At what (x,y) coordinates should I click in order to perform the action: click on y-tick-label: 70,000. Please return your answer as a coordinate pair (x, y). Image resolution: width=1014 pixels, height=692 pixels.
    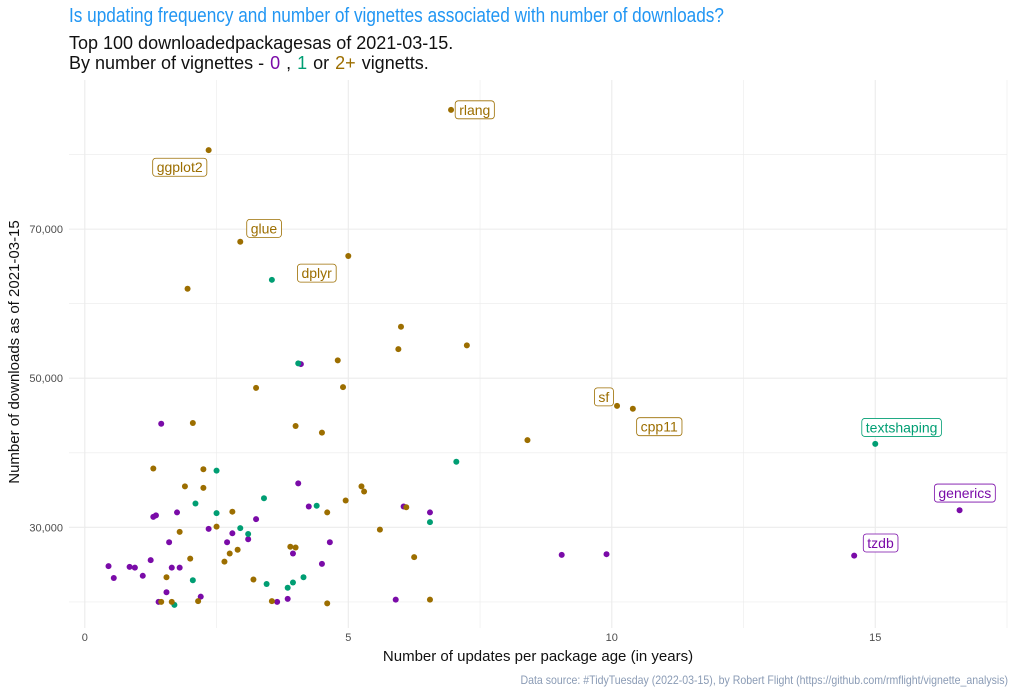
    Looking at the image, I should click on (46, 230).